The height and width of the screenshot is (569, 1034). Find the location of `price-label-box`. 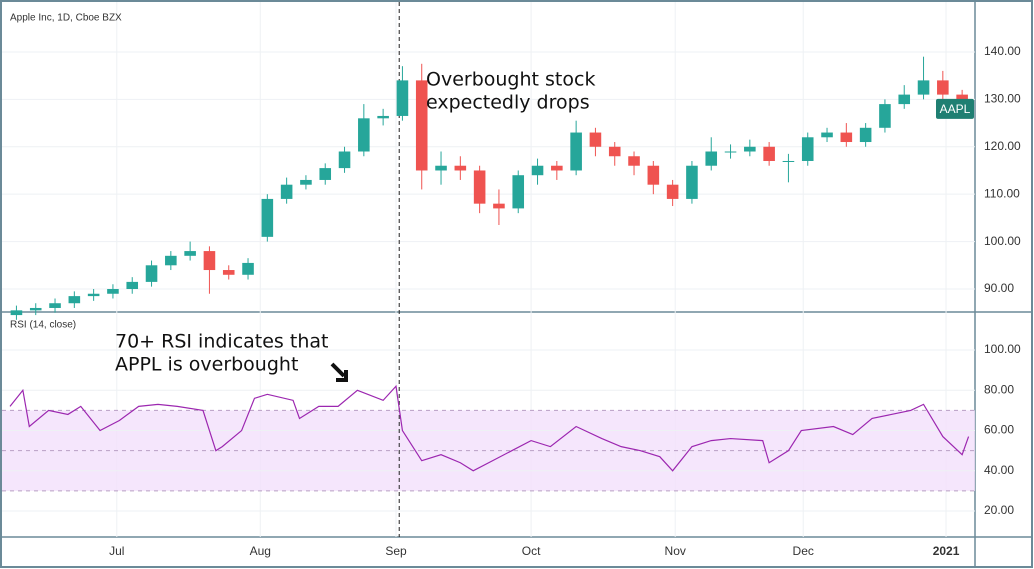

price-label-box is located at coordinates (955, 108).